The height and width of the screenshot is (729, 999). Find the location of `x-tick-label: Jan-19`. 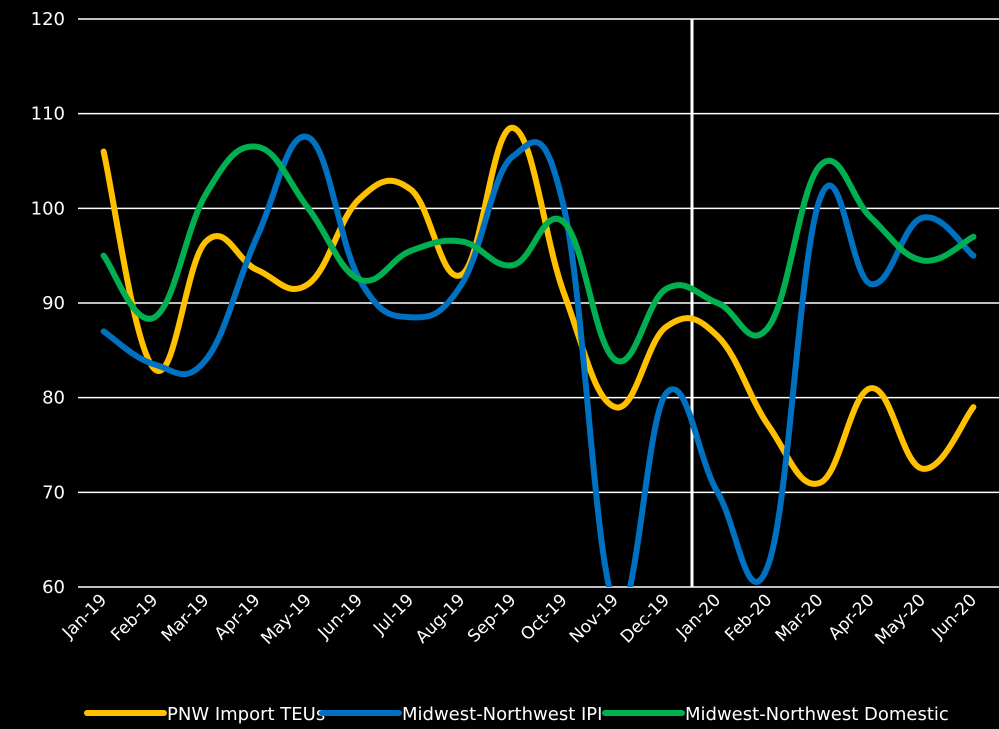

x-tick-label: Jan-19 is located at coordinates (84, 616).